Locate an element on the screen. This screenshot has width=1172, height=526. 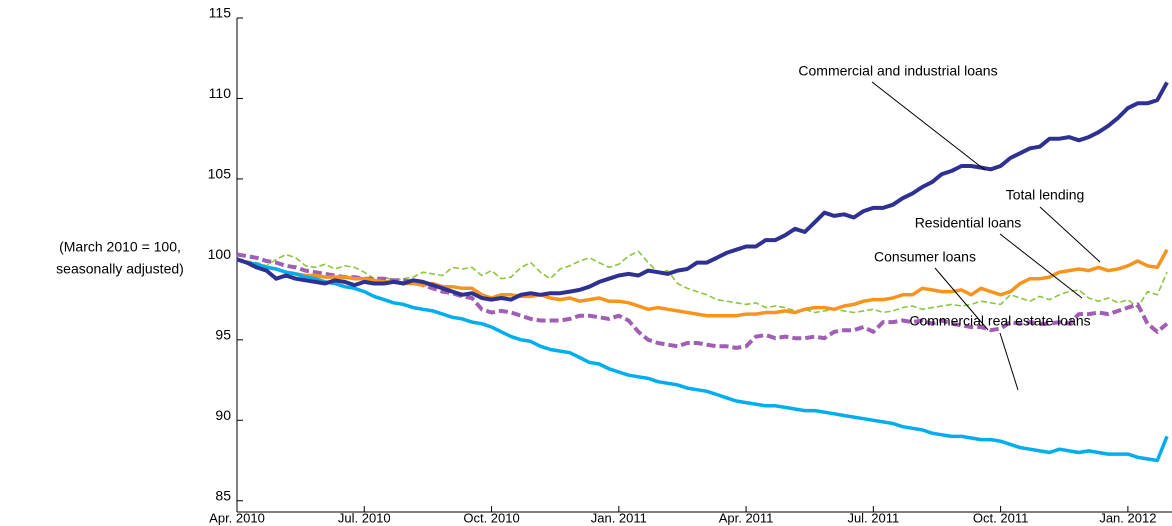
annotation: Residential loans is located at coordinates (968, 223).